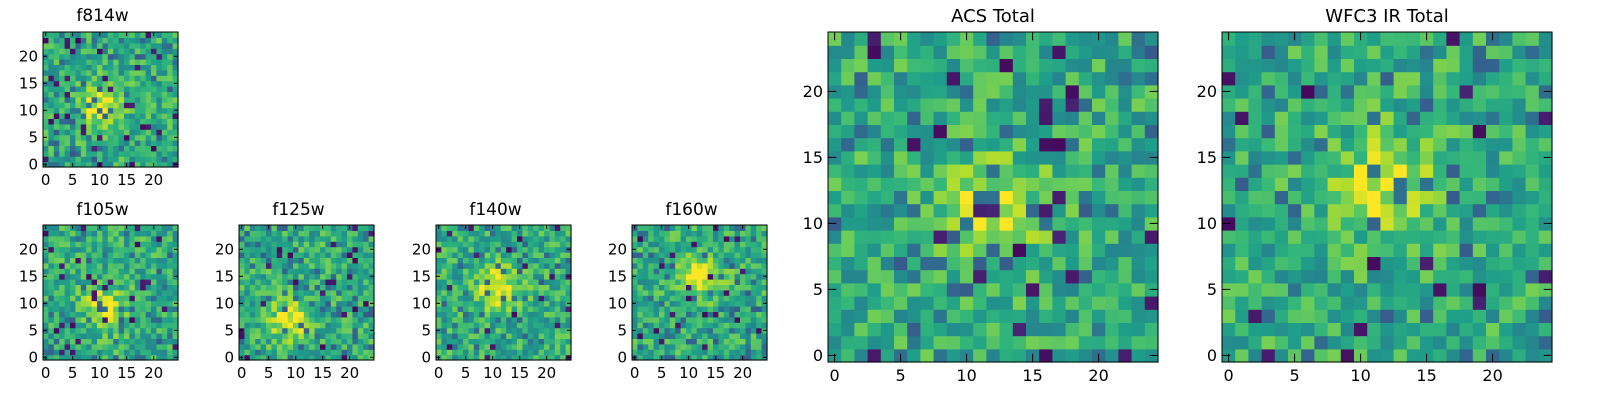 Image resolution: width=1600 pixels, height=400 pixels. I want to click on x-tick-label: 5, so click(662, 373).